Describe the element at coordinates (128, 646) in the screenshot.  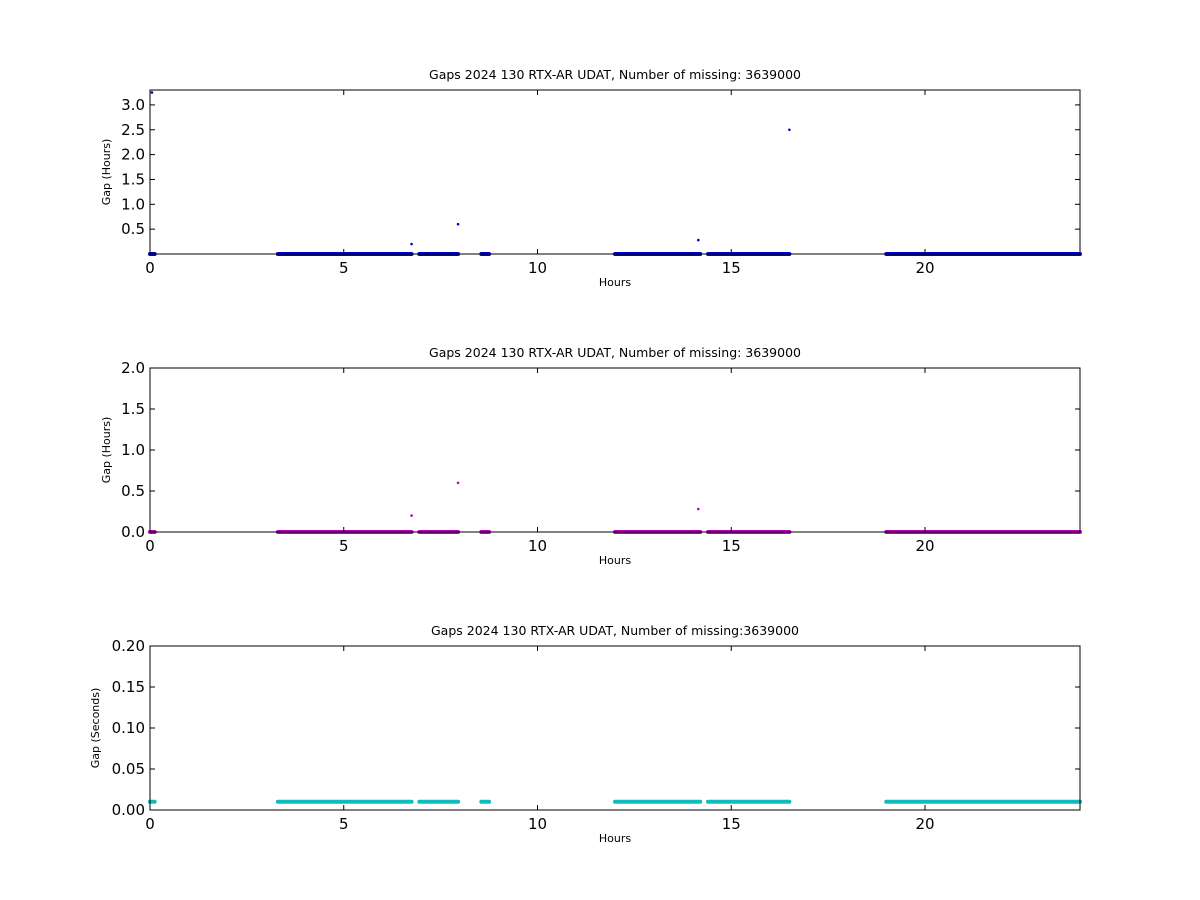
I see `y-tick-label: 0.20` at that location.